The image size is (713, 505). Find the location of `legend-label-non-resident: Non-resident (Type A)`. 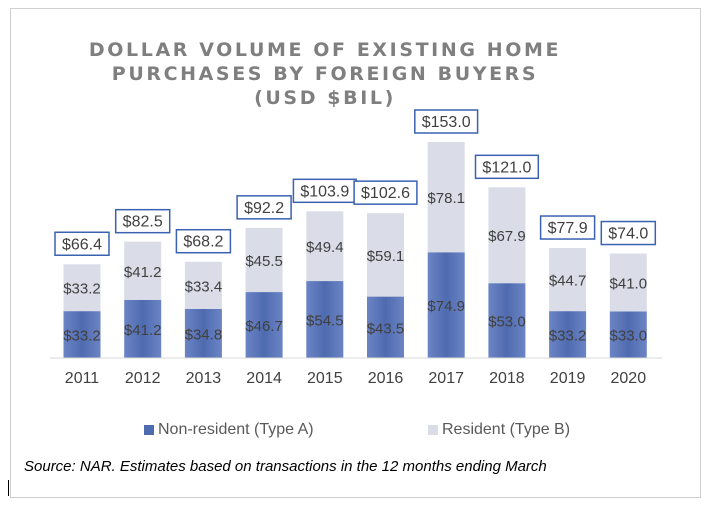

legend-label-non-resident: Non-resident (Type A) is located at coordinates (236, 429).